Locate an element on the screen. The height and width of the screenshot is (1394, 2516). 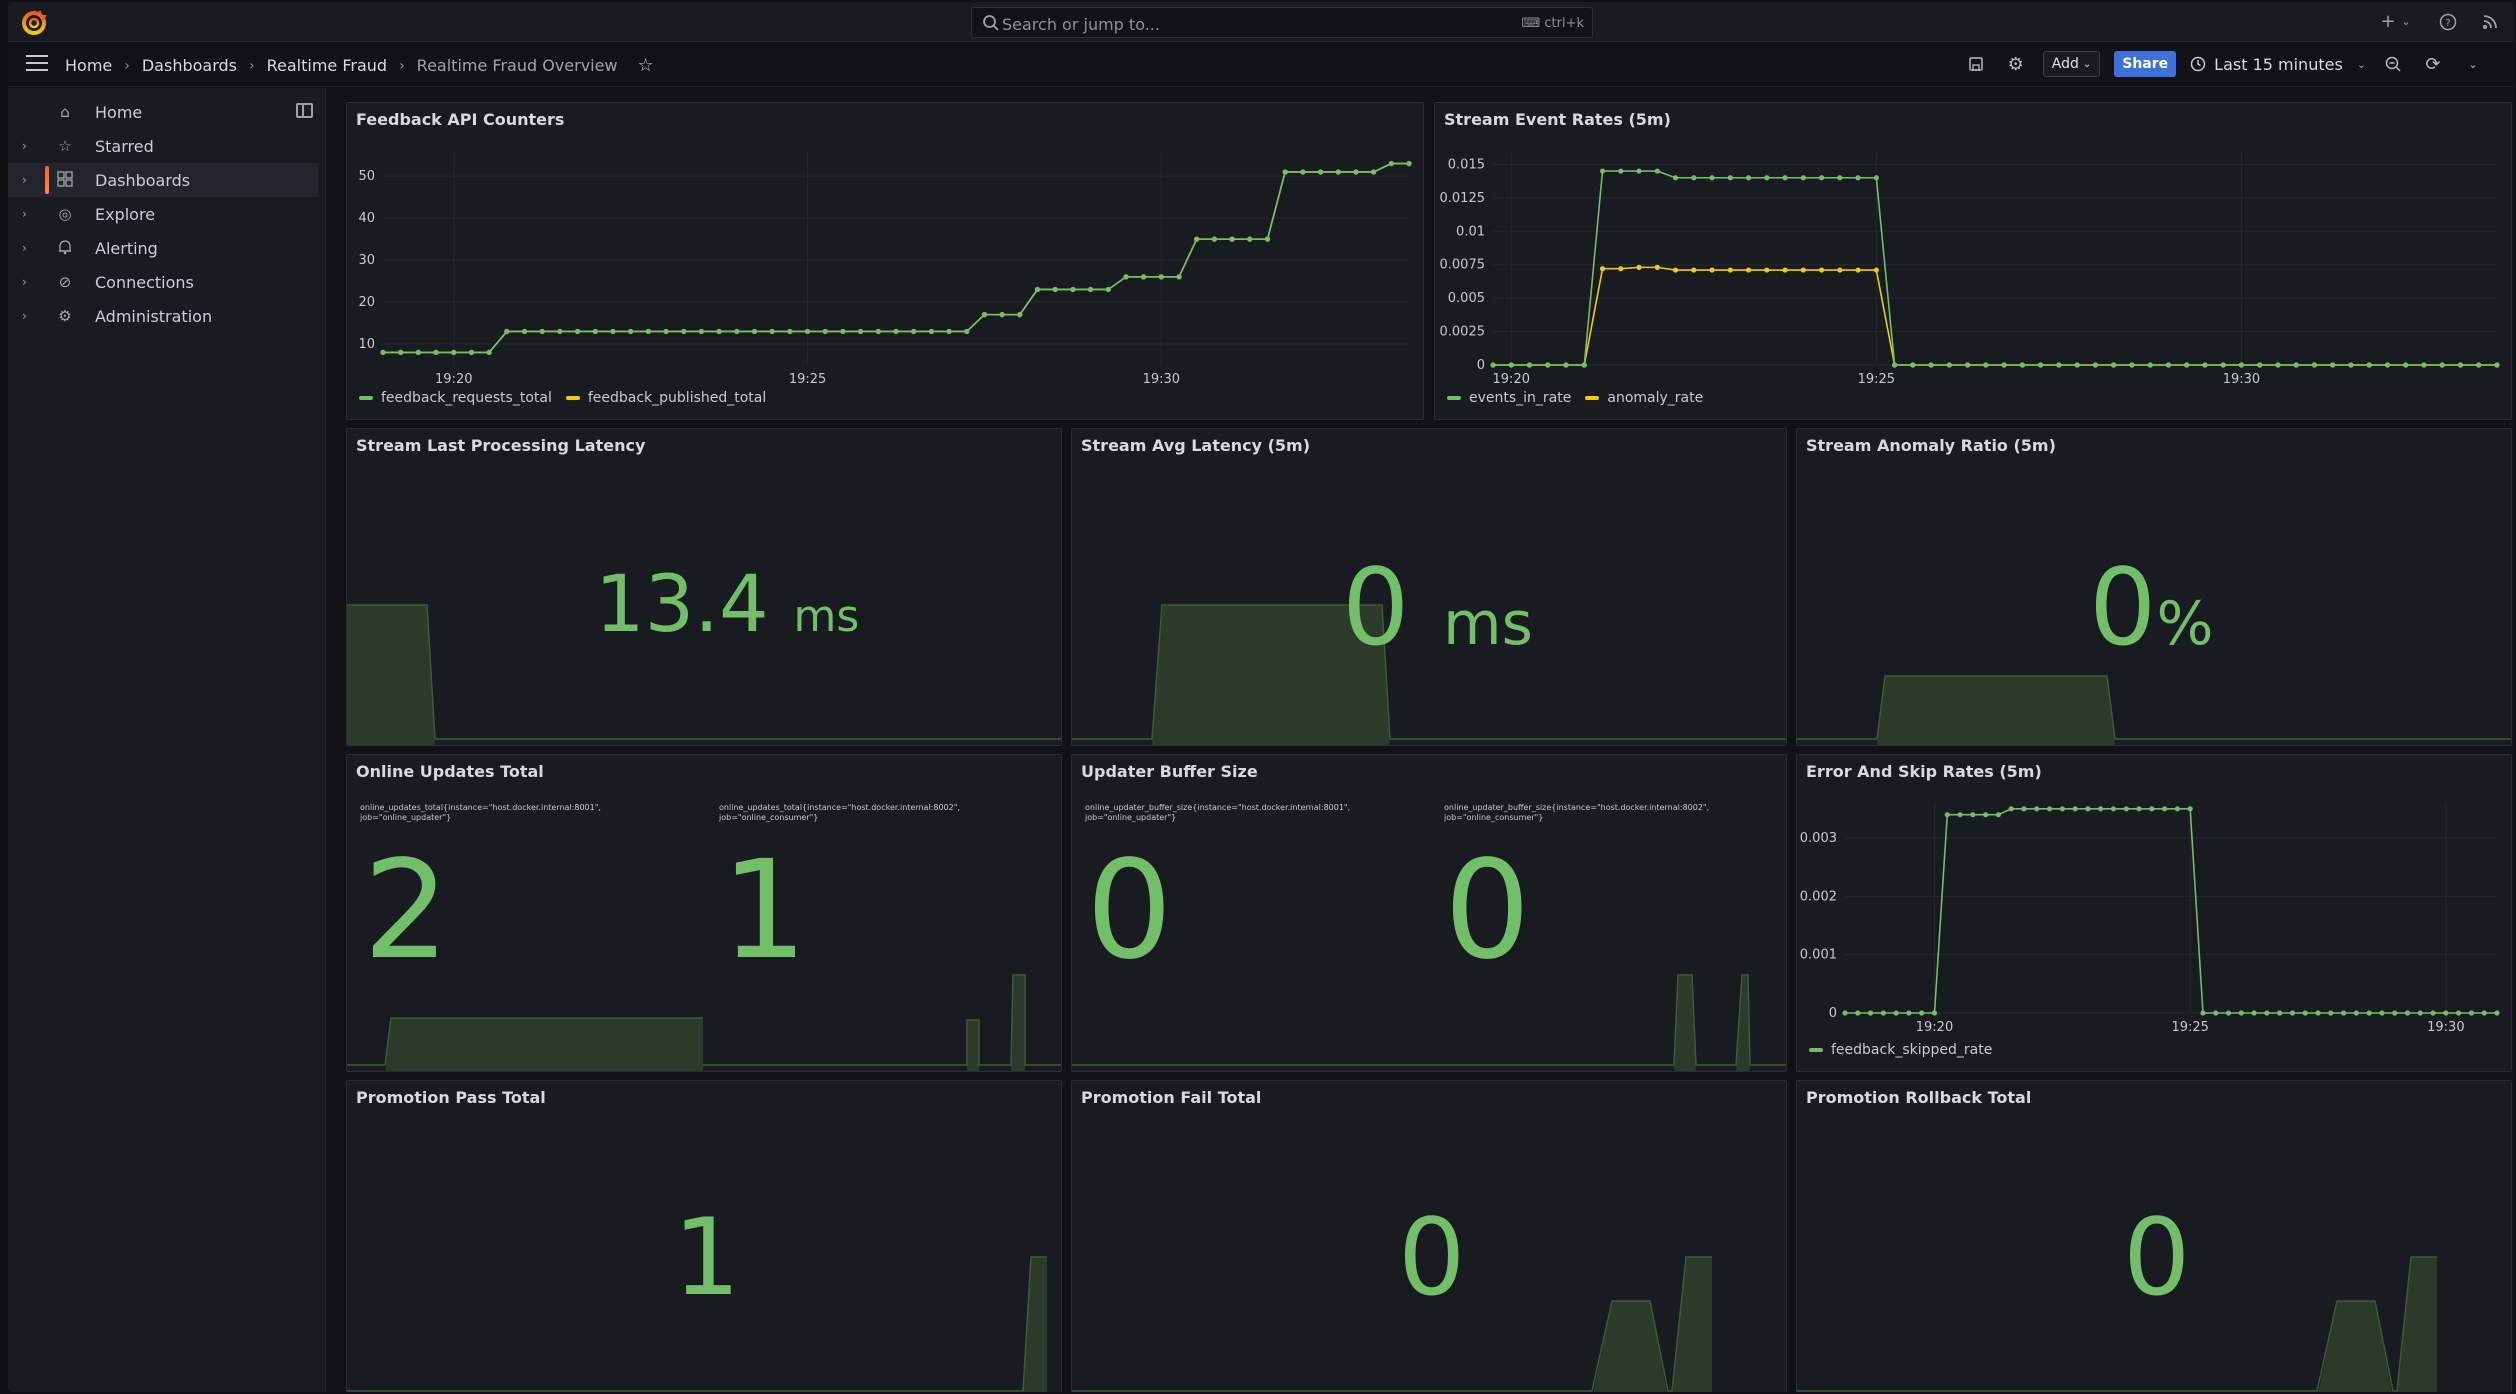
stat-value: 0% is located at coordinates (2151, 608).